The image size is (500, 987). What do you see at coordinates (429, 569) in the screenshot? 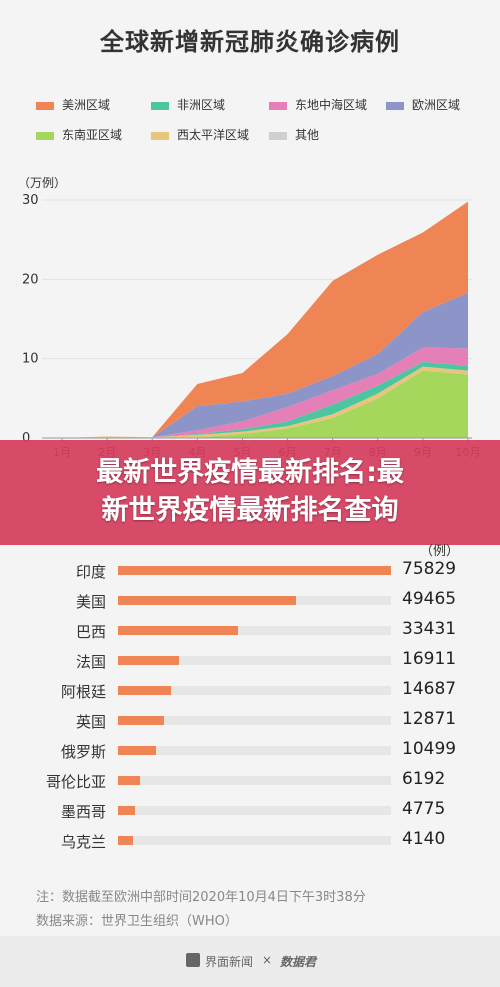
I see `bar-value-label: 75829` at bounding box center [429, 569].